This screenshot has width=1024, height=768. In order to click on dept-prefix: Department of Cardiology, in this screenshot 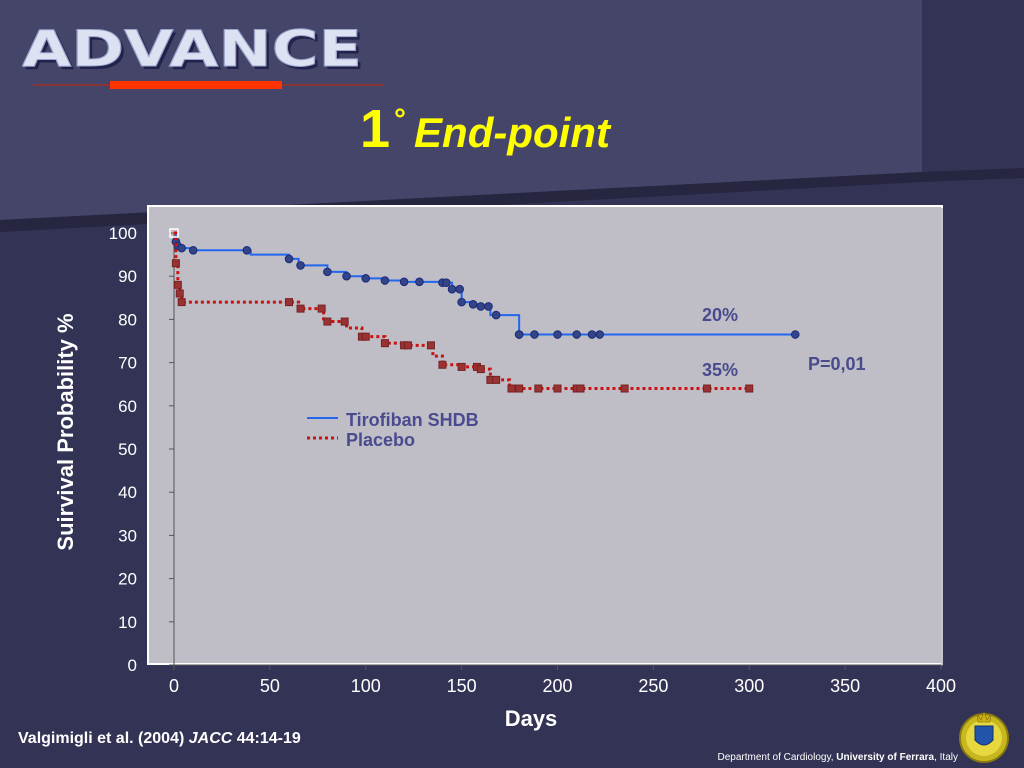, I will do `click(777, 757)`.